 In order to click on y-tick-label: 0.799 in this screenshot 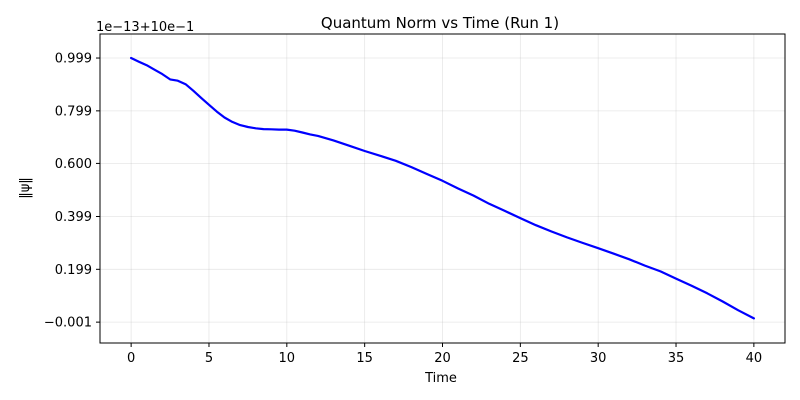, I will do `click(73, 111)`.